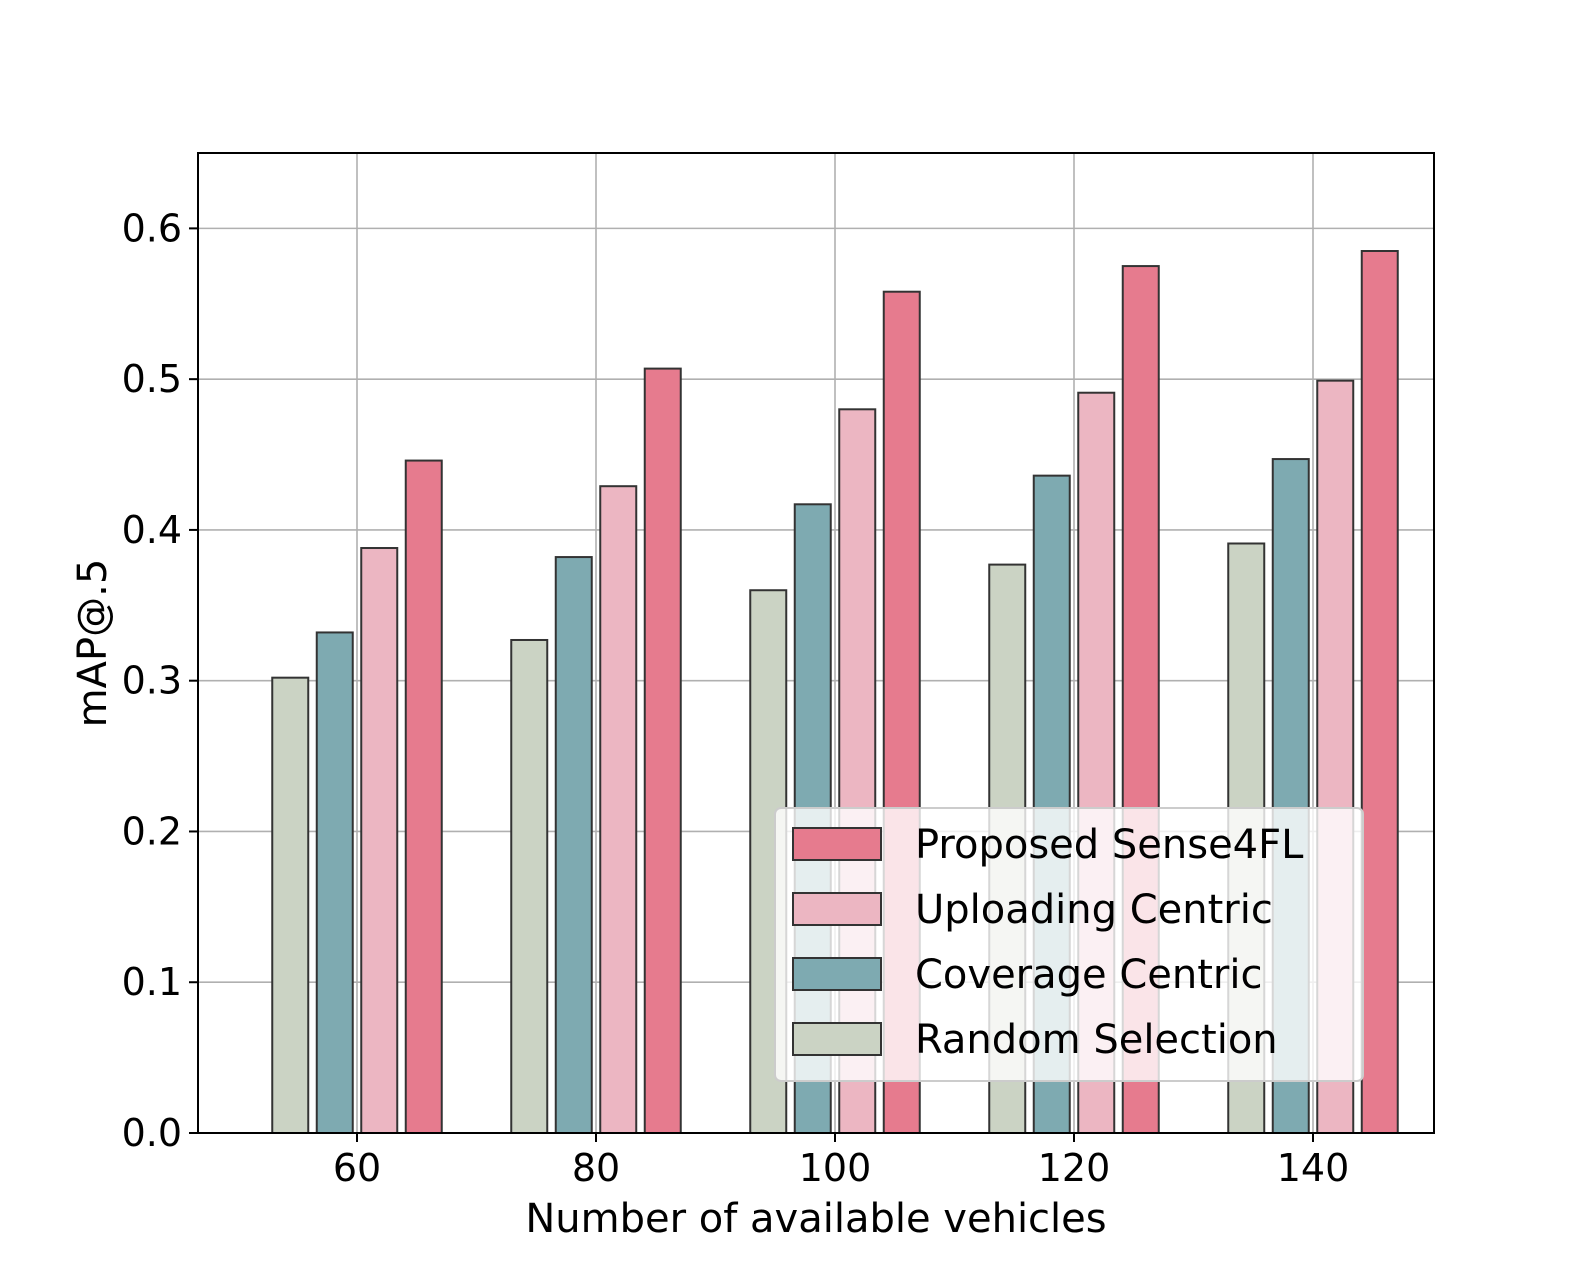  What do you see at coordinates (152, 831) in the screenshot?
I see `y-tick-label: 0.2` at bounding box center [152, 831].